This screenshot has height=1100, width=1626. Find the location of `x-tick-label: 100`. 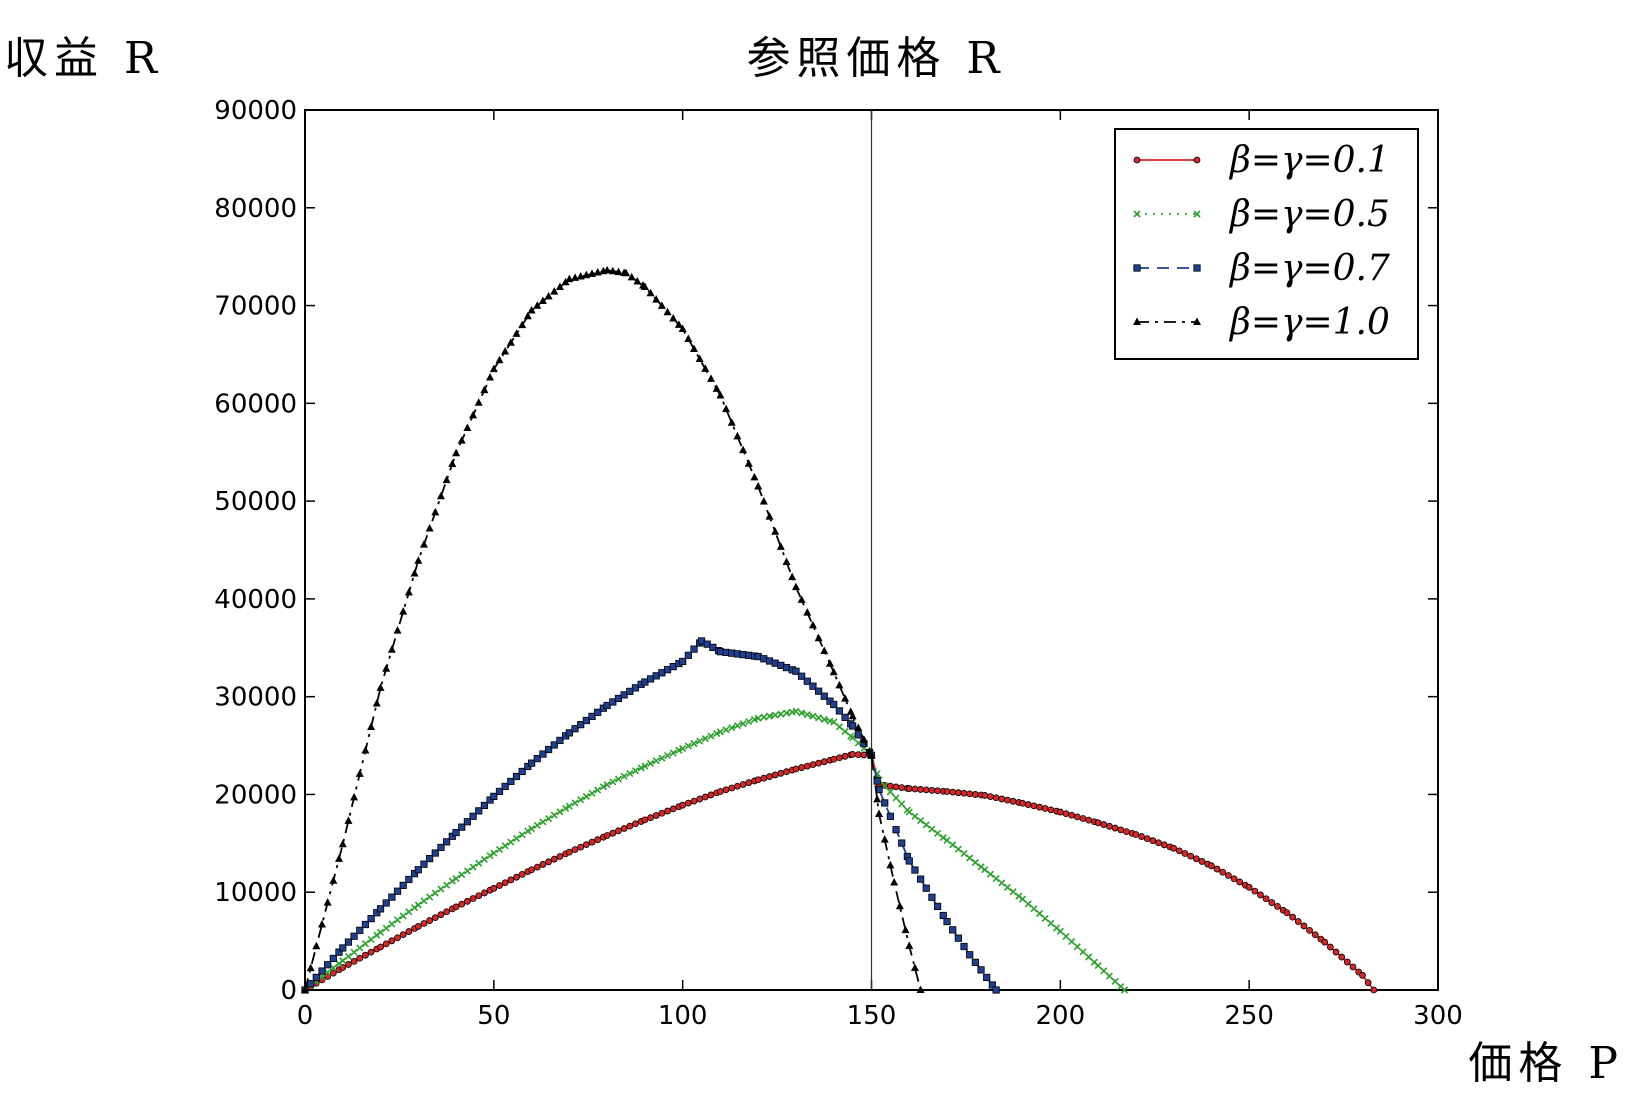

x-tick-label: 100 is located at coordinates (683, 1016).